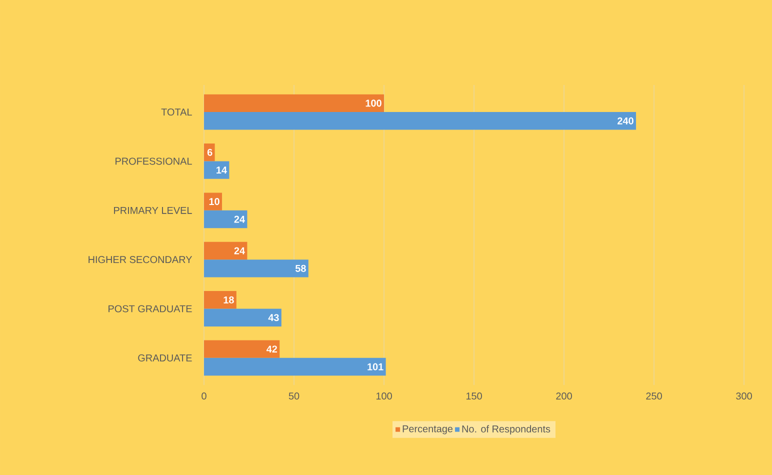  Describe the element at coordinates (564, 396) in the screenshot. I see `x-tick-label: 200` at that location.